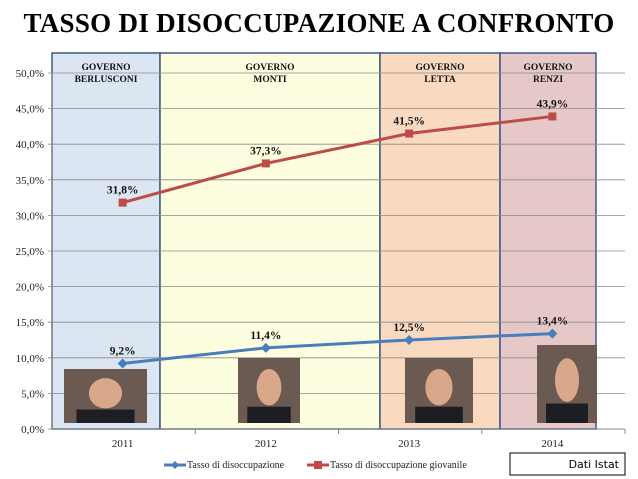 This screenshot has height=479, width=638. Describe the element at coordinates (398, 465) in the screenshot. I see `legend-label: Tasso di disoccupazione giovanile` at that location.